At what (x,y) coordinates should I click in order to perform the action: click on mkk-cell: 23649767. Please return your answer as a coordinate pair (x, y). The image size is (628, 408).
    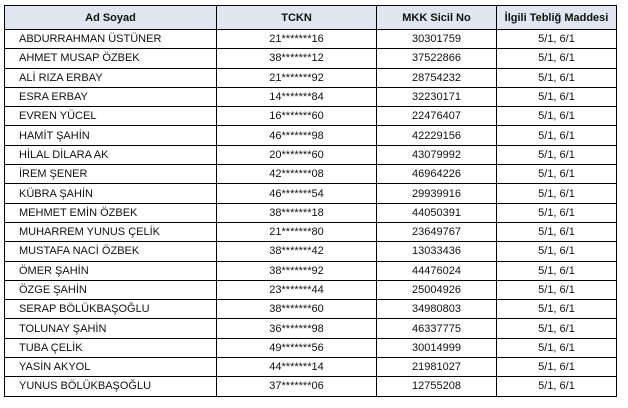
    Looking at the image, I should click on (436, 232).